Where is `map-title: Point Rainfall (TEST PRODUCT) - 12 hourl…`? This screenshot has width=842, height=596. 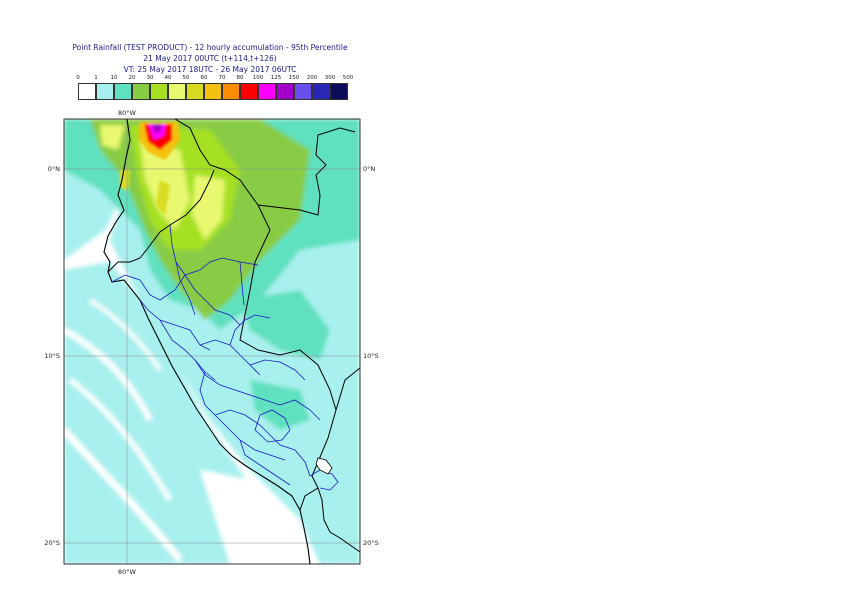 map-title: Point Rainfall (TEST PRODUCT) - 12 hourl… is located at coordinates (210, 47).